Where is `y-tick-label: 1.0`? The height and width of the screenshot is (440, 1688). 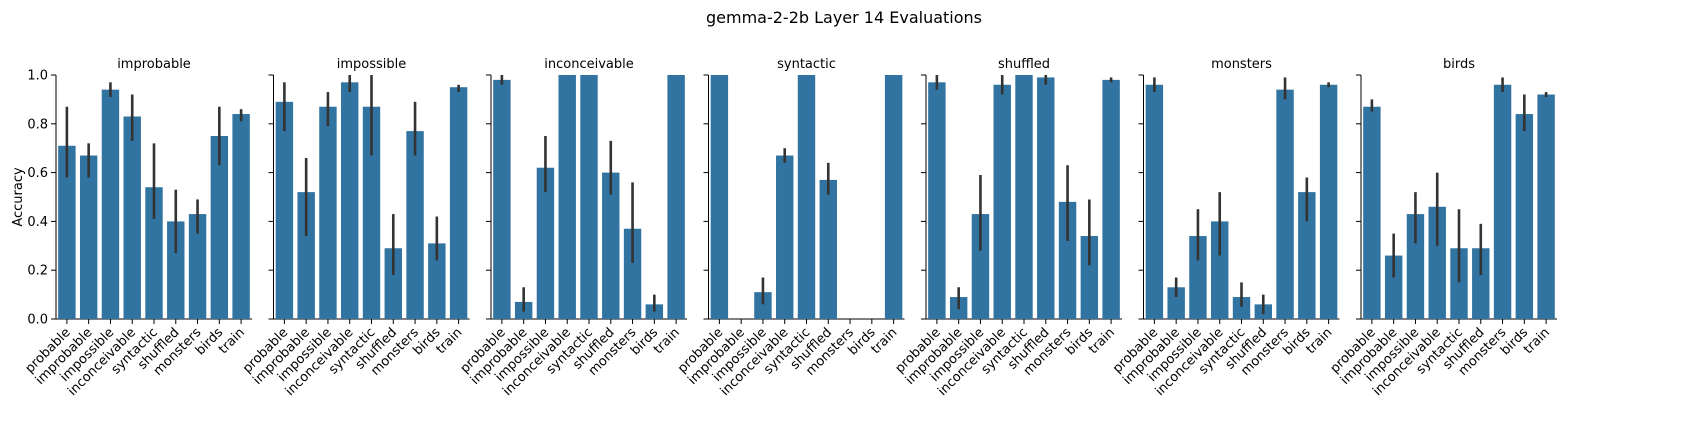 y-tick-label: 1.0 is located at coordinates (37, 76).